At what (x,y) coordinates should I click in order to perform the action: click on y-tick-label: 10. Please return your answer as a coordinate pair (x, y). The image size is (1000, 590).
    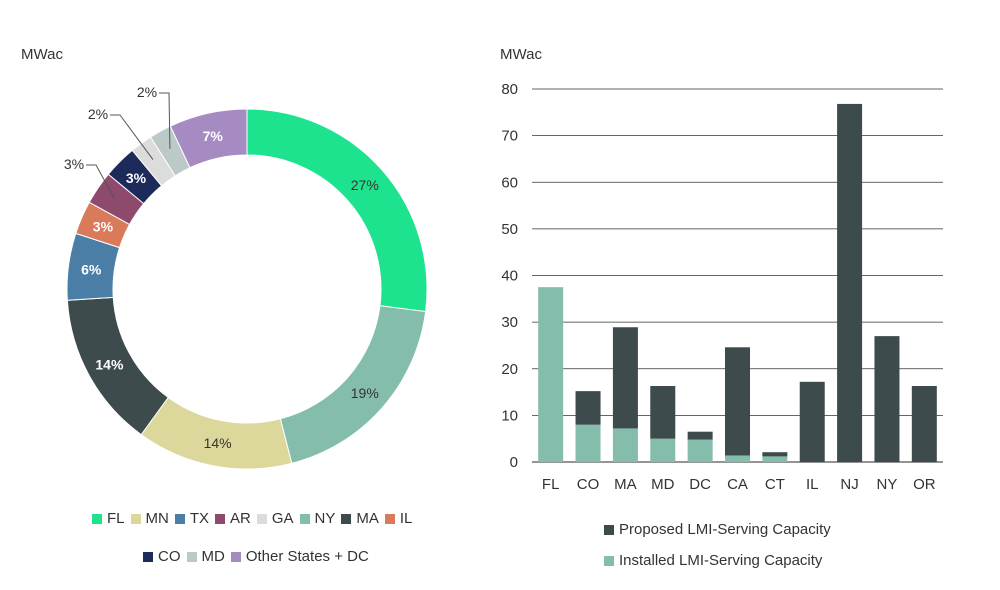
    Looking at the image, I should click on (509, 415).